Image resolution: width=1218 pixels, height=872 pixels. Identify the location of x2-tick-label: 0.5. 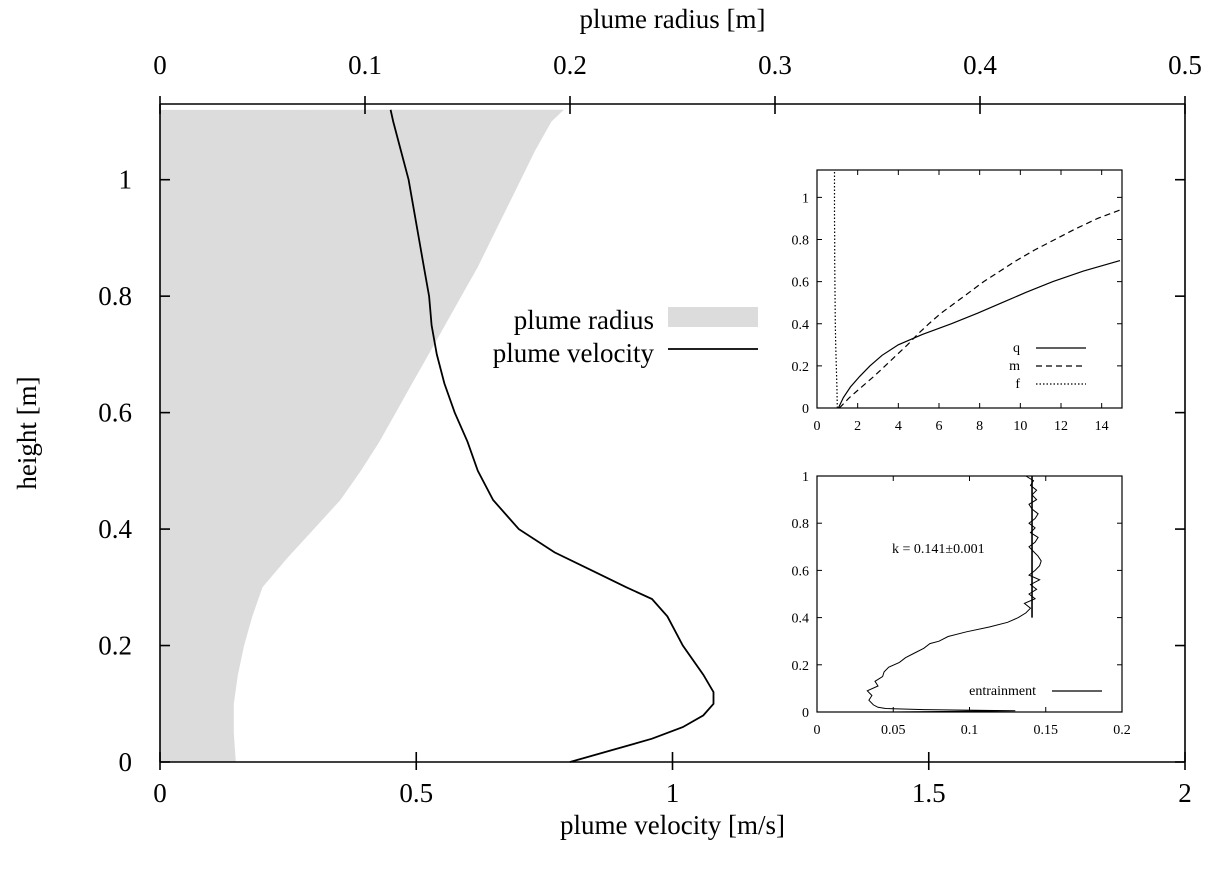
(1185, 65).